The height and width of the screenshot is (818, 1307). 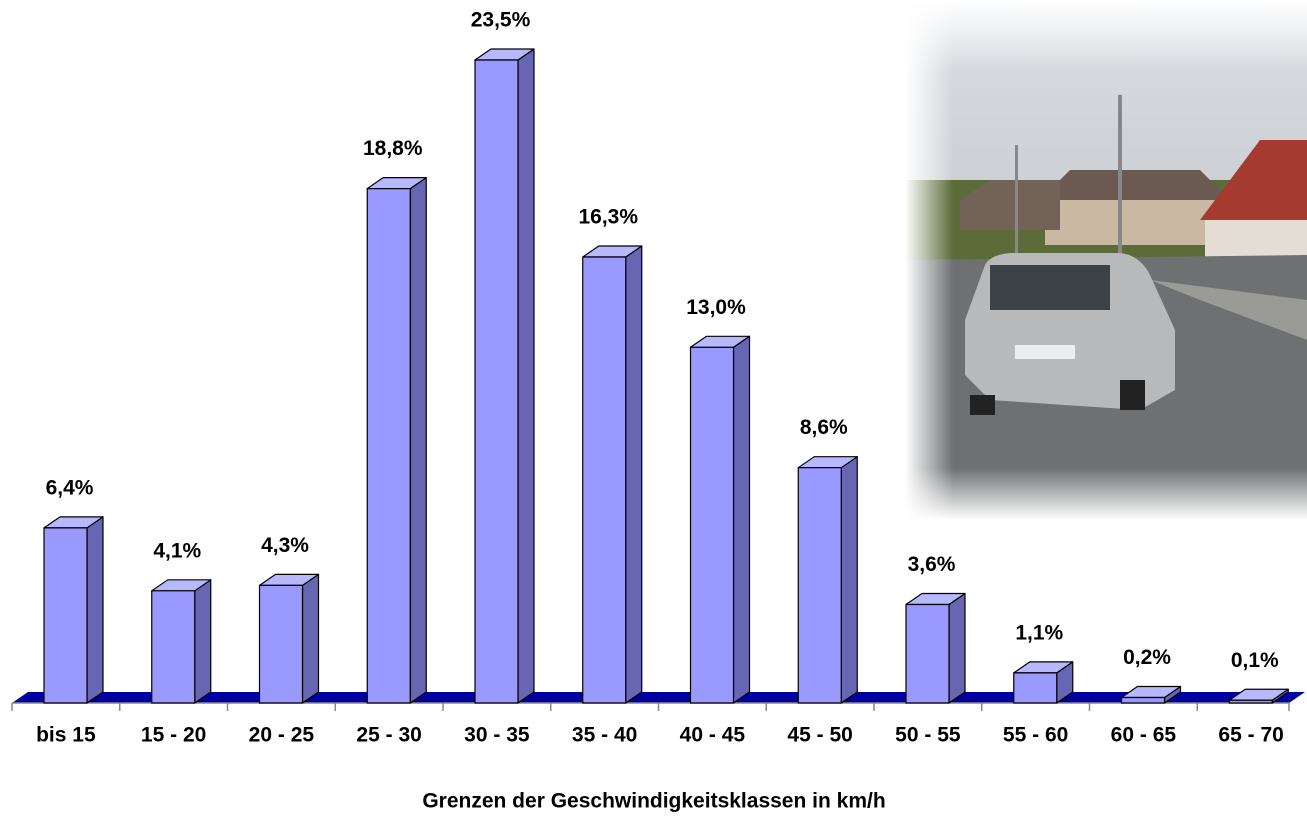 What do you see at coordinates (658, 697) in the screenshot?
I see `floor` at bounding box center [658, 697].